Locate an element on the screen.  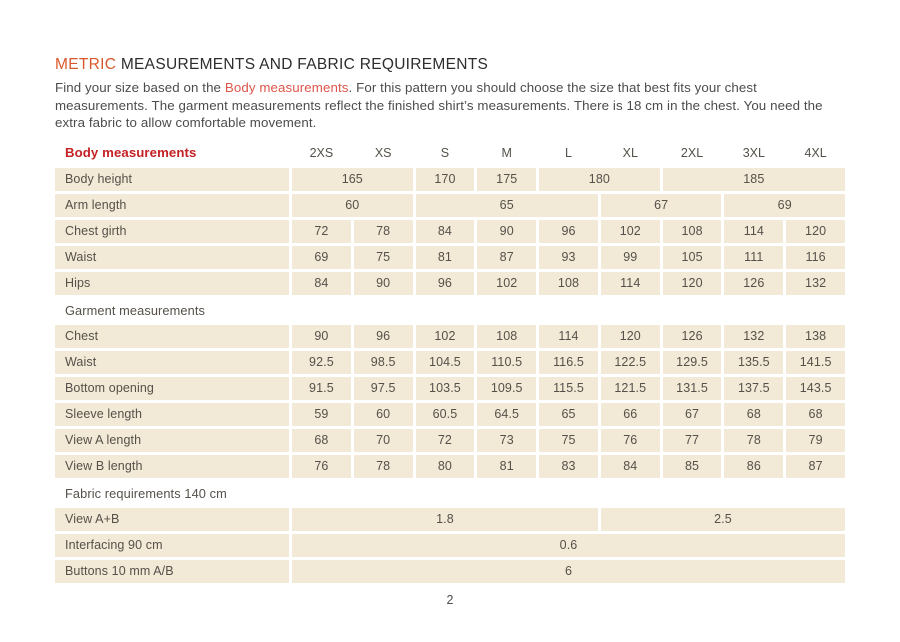
row-label: Interfacing 90 cm is located at coordinates (172, 545).